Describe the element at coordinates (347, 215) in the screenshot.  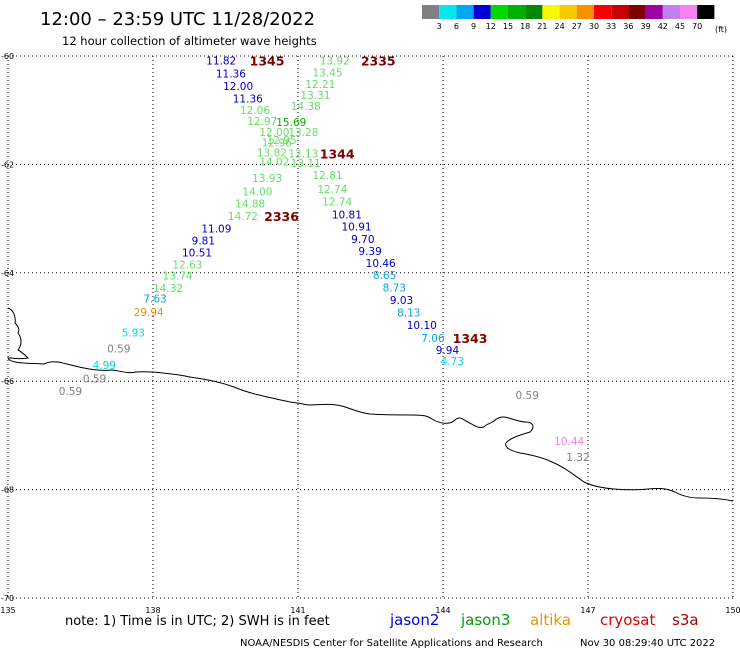
I see `wave-height-value: 10.81` at that location.